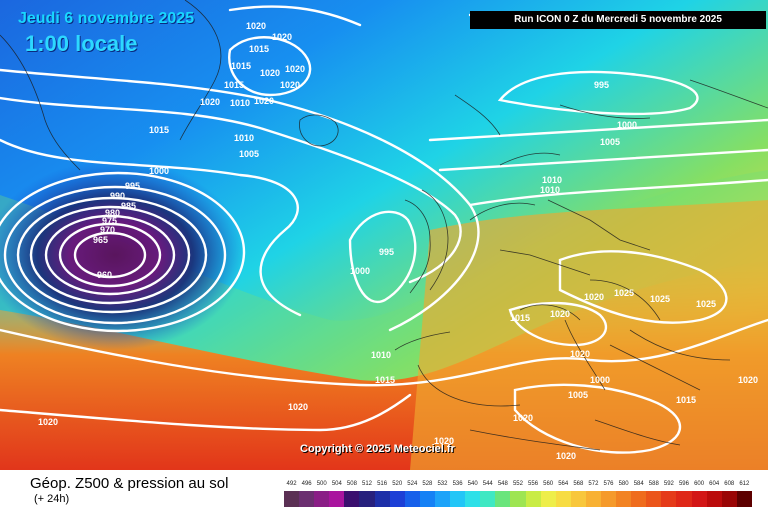 The height and width of the screenshot is (512, 768). Describe the element at coordinates (112, 213) in the screenshot. I see `isobar-label: 980` at that location.